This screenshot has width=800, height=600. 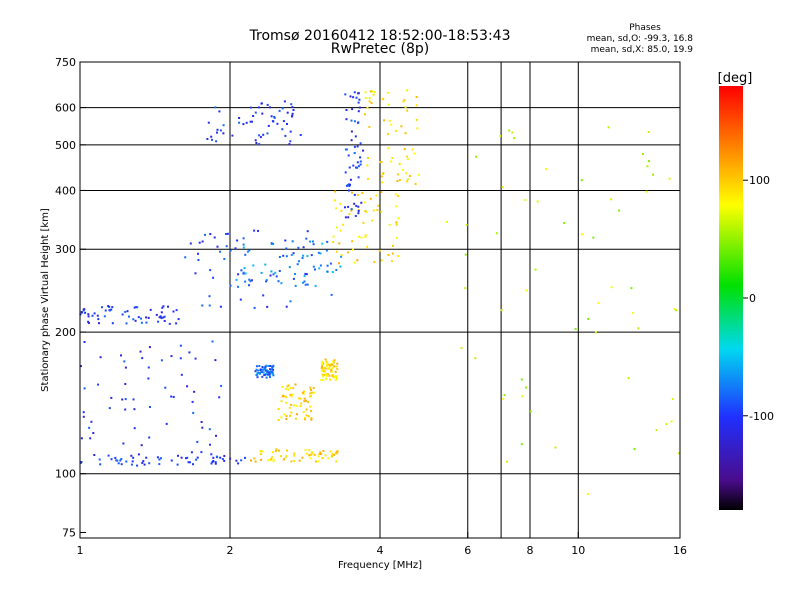 I want to click on phase-stats-heading: Phases, so click(x=645, y=28).